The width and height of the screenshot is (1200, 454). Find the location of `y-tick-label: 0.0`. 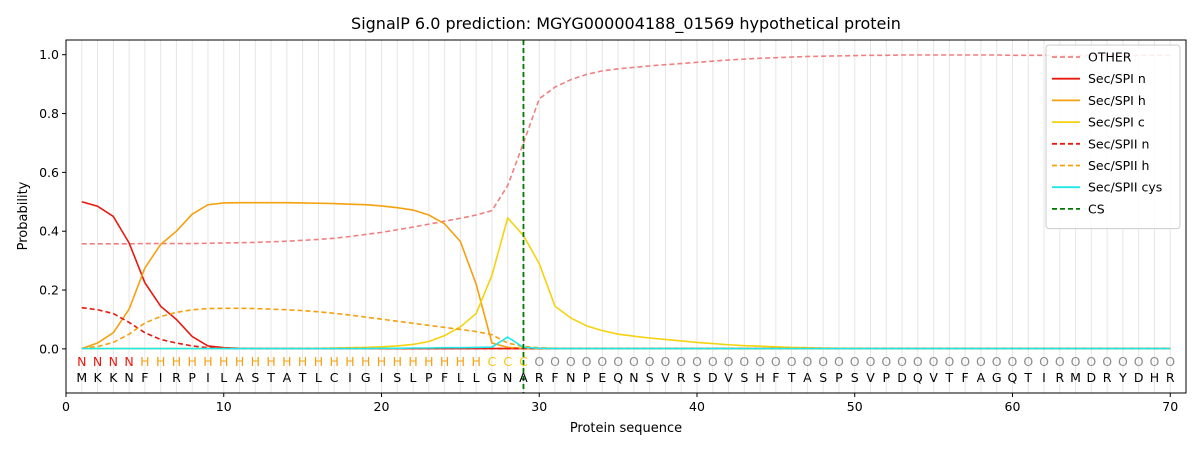

y-tick-label: 0.0 is located at coordinates (49, 348).